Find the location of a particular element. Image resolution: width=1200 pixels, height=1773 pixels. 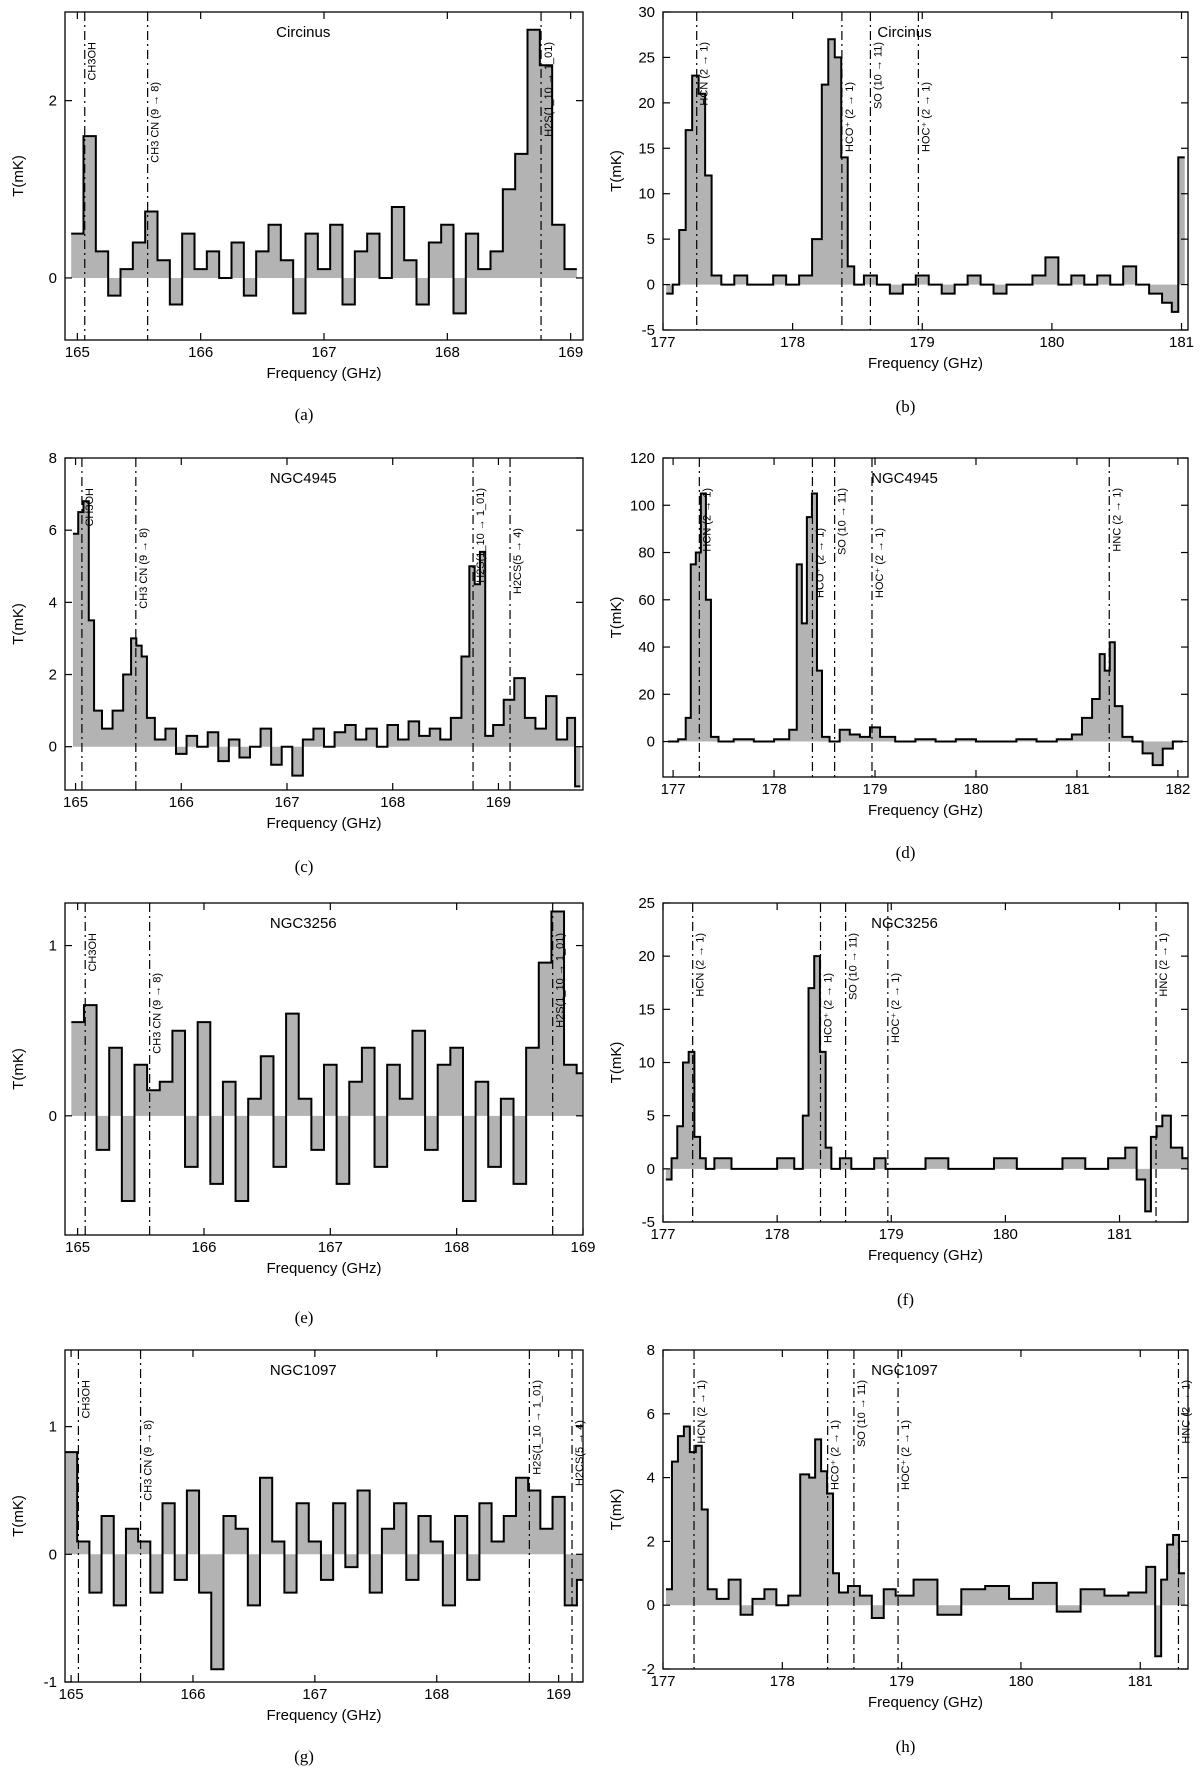

source-name: NGC4945 is located at coordinates (904, 478).